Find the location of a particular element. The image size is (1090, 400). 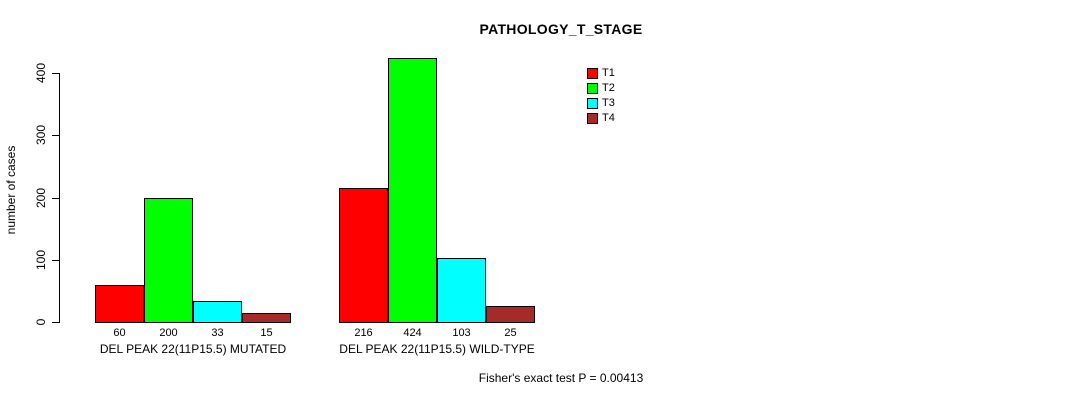

legend-item-t2: T2 is located at coordinates (601, 88).